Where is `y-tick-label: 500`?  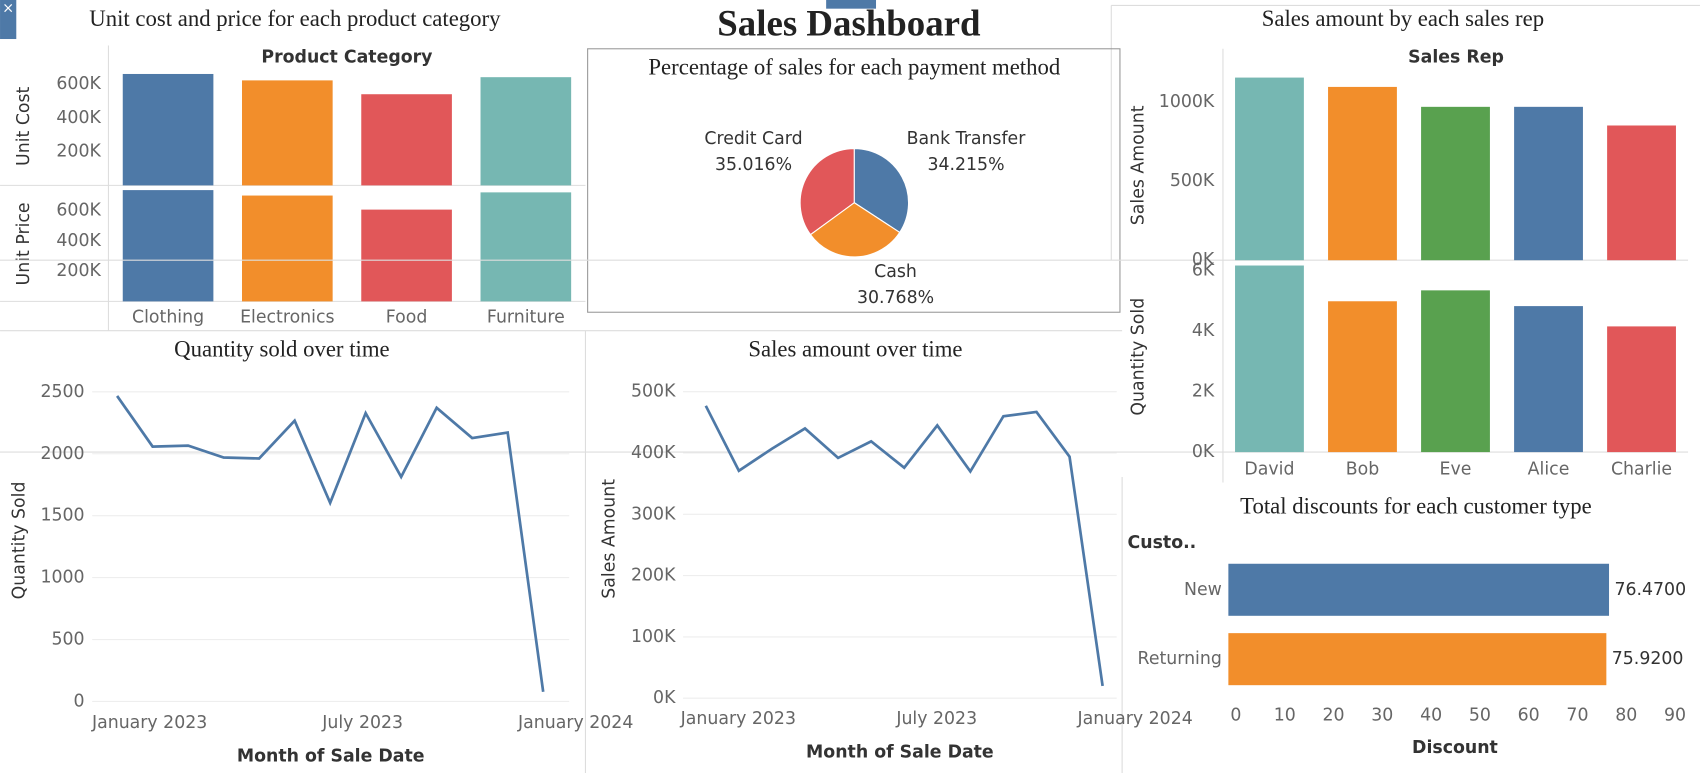 y-tick-label: 500 is located at coordinates (68, 640).